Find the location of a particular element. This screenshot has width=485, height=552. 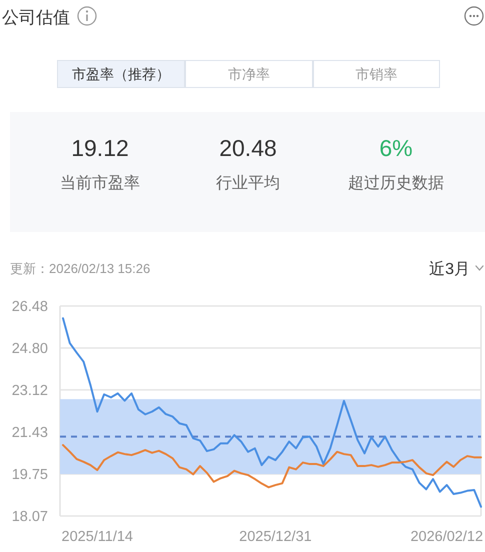

y-tick-label: 23.12 is located at coordinates (30, 390).